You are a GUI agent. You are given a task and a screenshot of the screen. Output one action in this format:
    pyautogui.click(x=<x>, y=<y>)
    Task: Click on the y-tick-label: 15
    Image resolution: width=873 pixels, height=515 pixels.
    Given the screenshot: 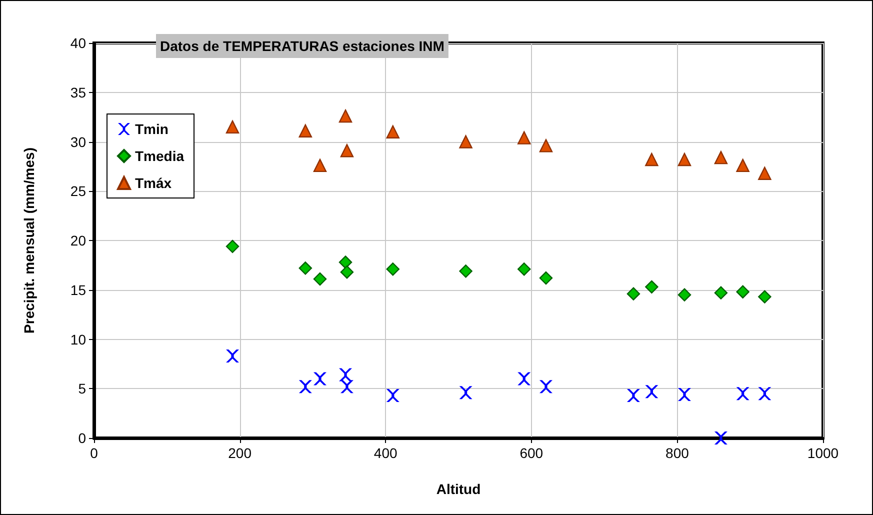 What is the action you would take?
    pyautogui.click(x=78, y=290)
    